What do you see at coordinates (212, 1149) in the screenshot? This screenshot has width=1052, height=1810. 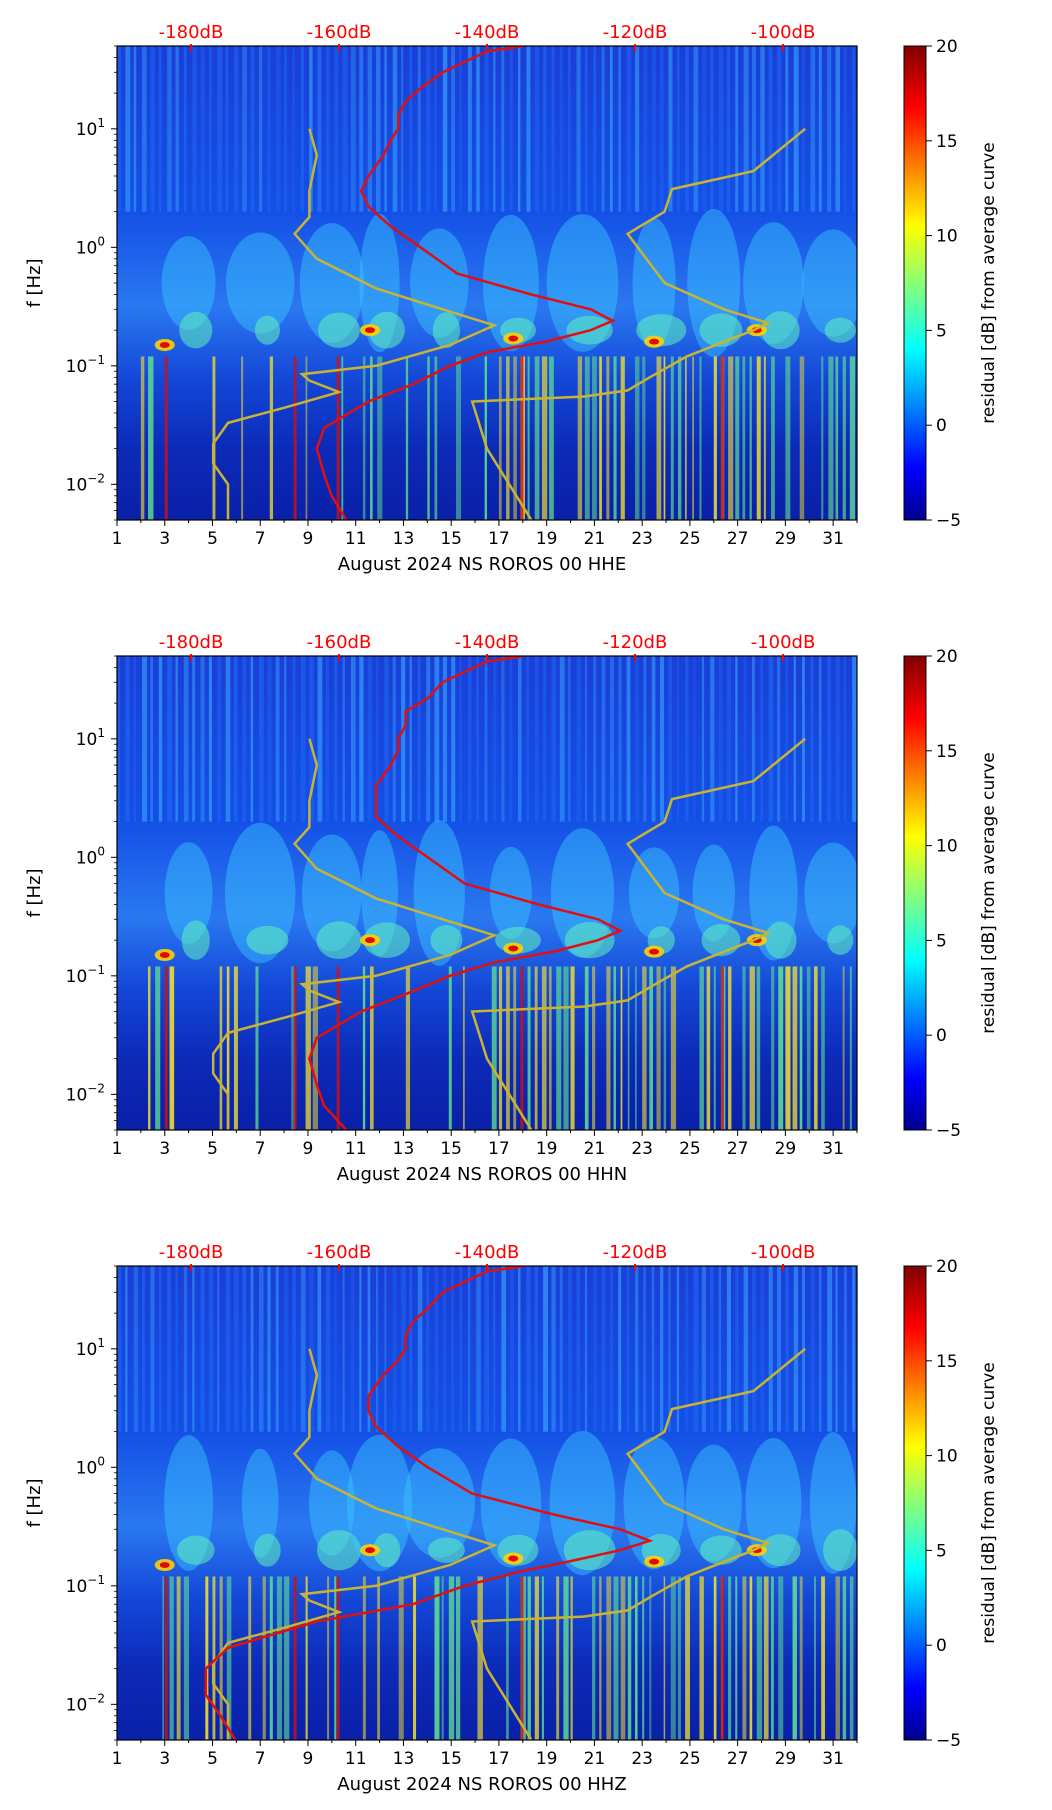 I see `x-tick-label: 5` at bounding box center [212, 1149].